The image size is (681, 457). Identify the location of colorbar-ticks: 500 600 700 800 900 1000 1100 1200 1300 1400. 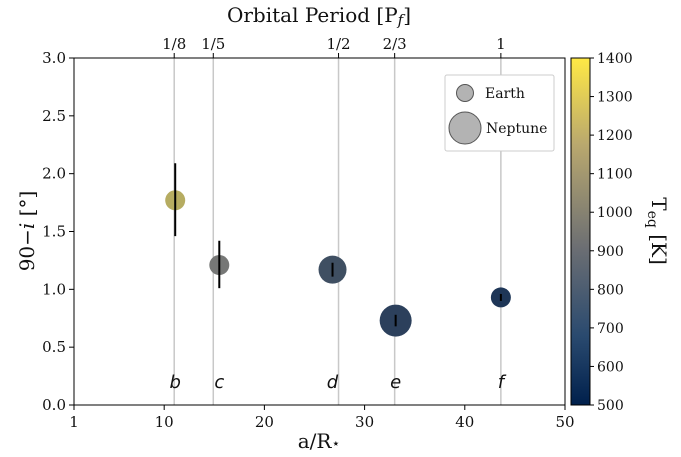
(611, 232).